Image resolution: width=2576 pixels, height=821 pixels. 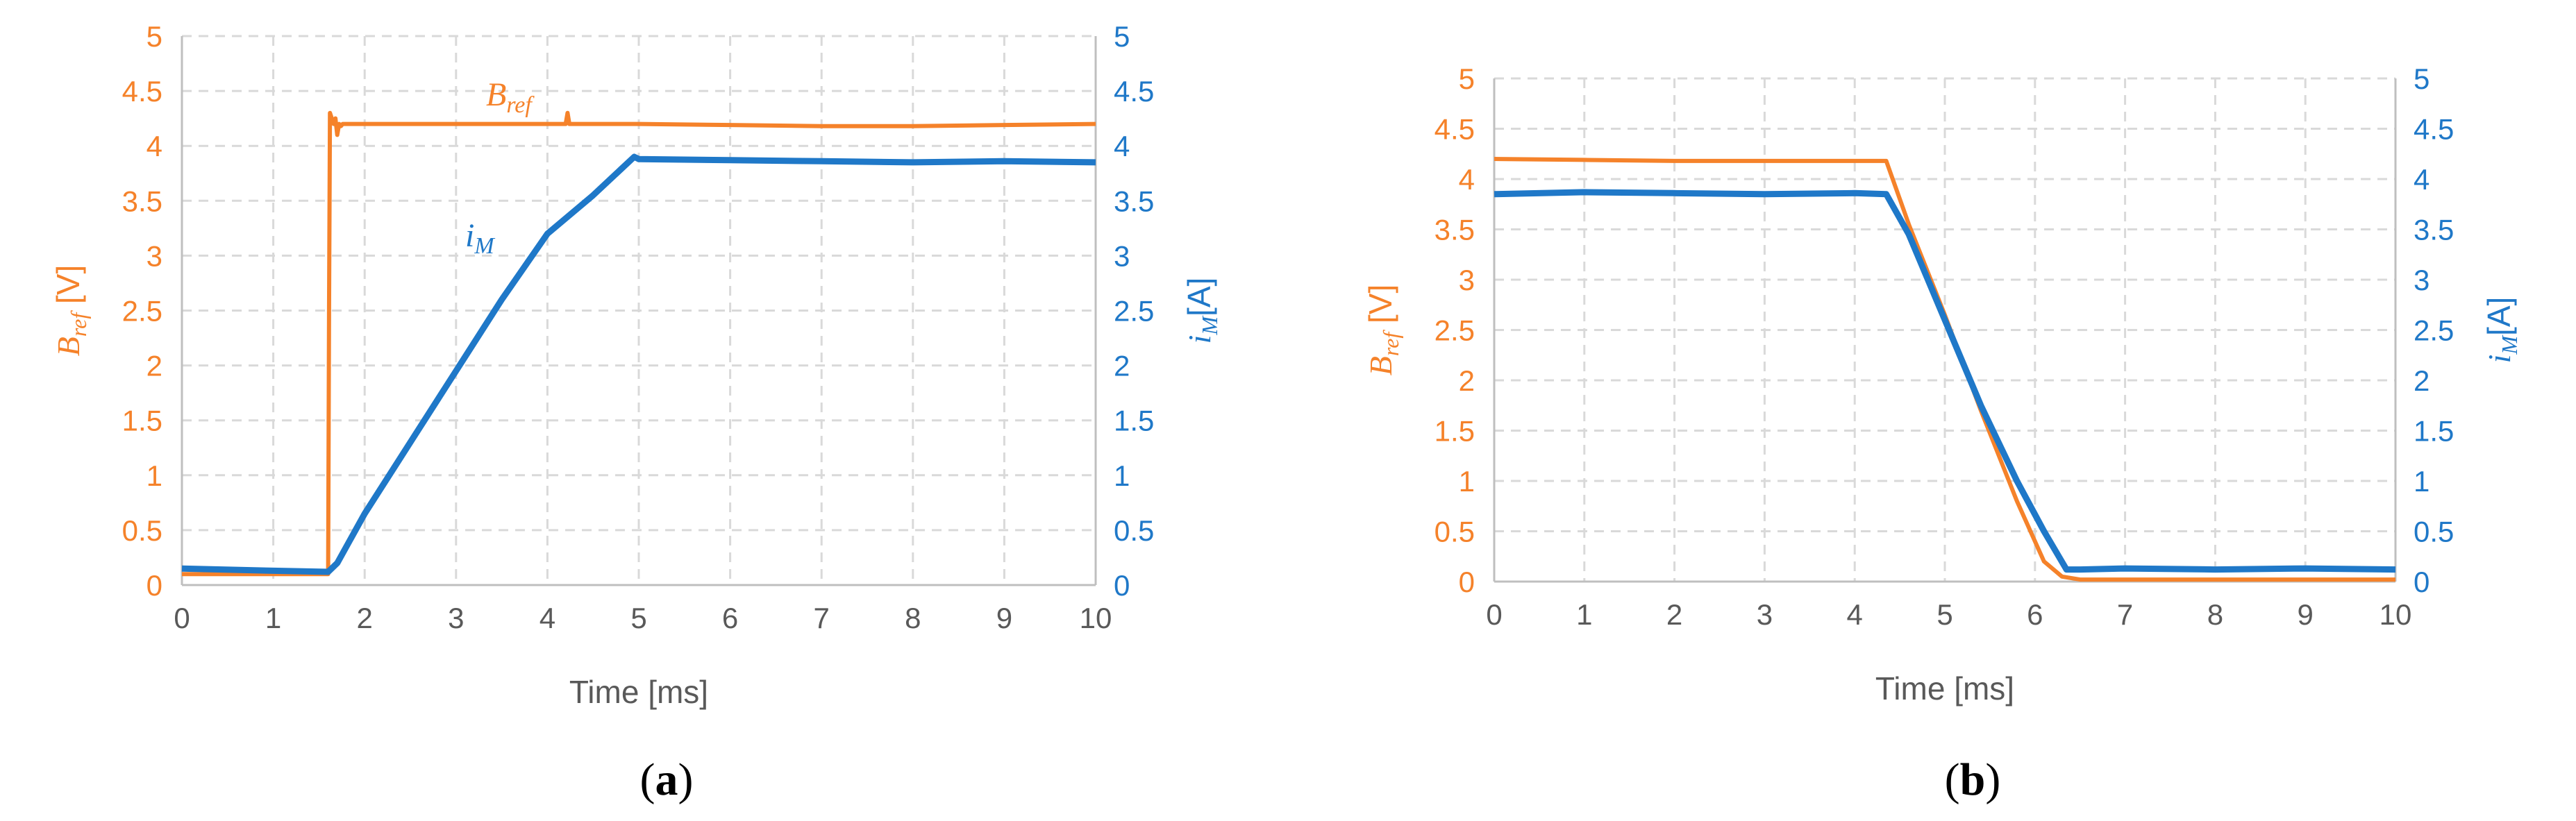 I want to click on annotation-bref: Bref, so click(x=510, y=97).